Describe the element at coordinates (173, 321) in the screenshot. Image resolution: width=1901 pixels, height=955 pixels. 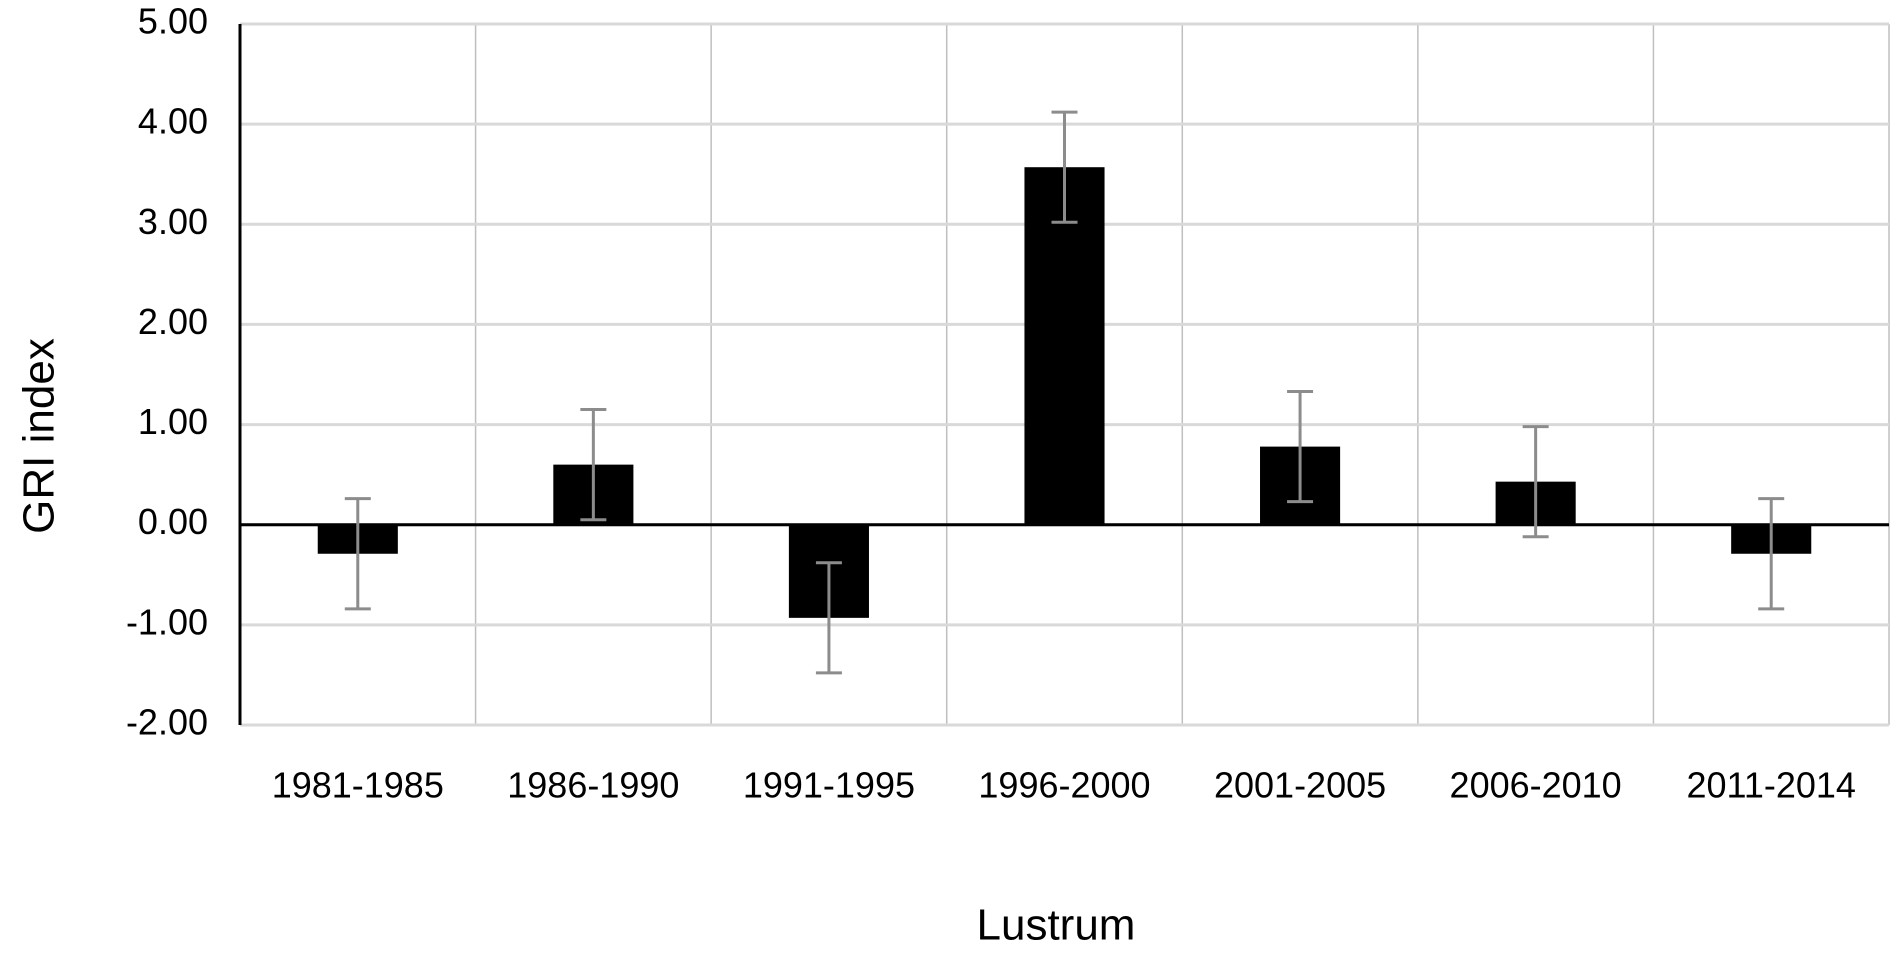
I see `y-tick-label: 2.00` at that location.